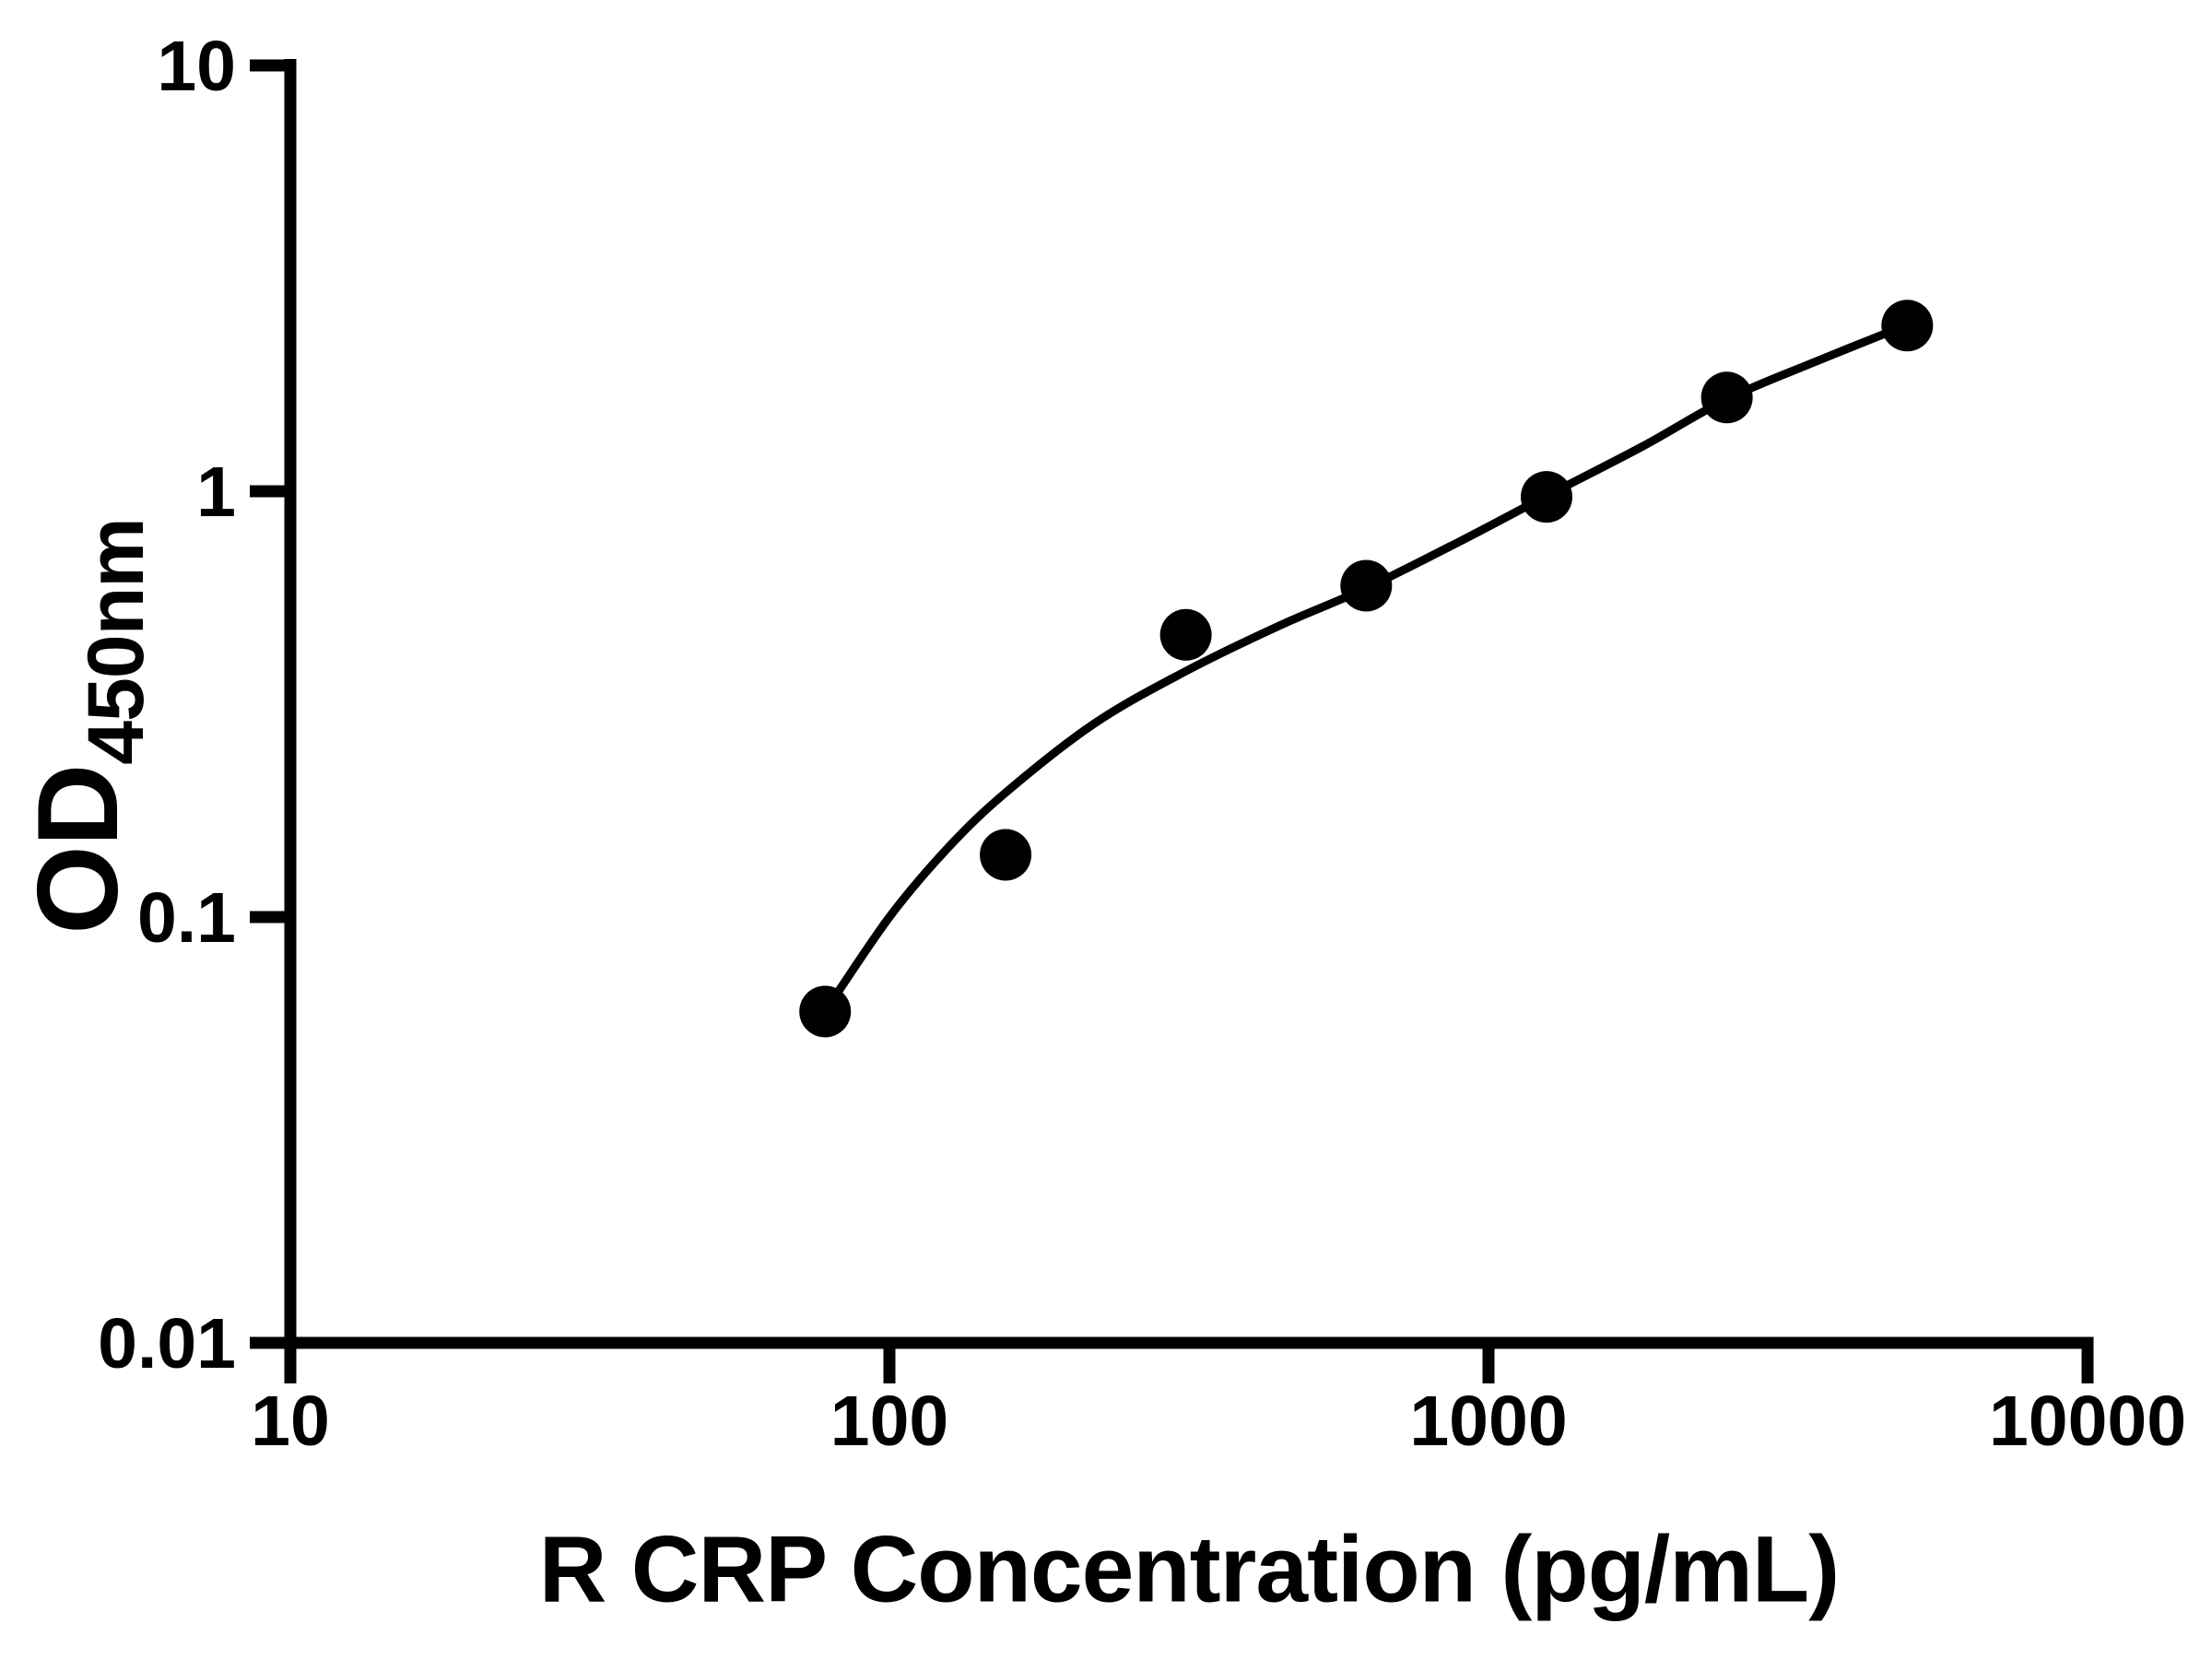 Image resolution: width=2212 pixels, height=1659 pixels. I want to click on y-axis-title-main: OD, so click(78, 849).